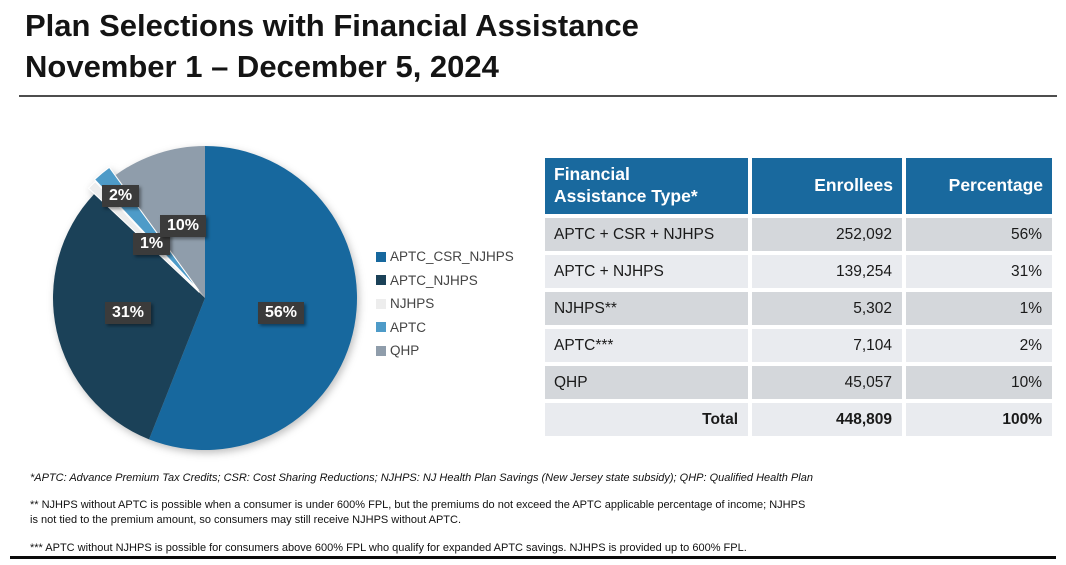  What do you see at coordinates (121, 196) in the screenshot?
I see `pie-label-aptc: 2%` at bounding box center [121, 196].